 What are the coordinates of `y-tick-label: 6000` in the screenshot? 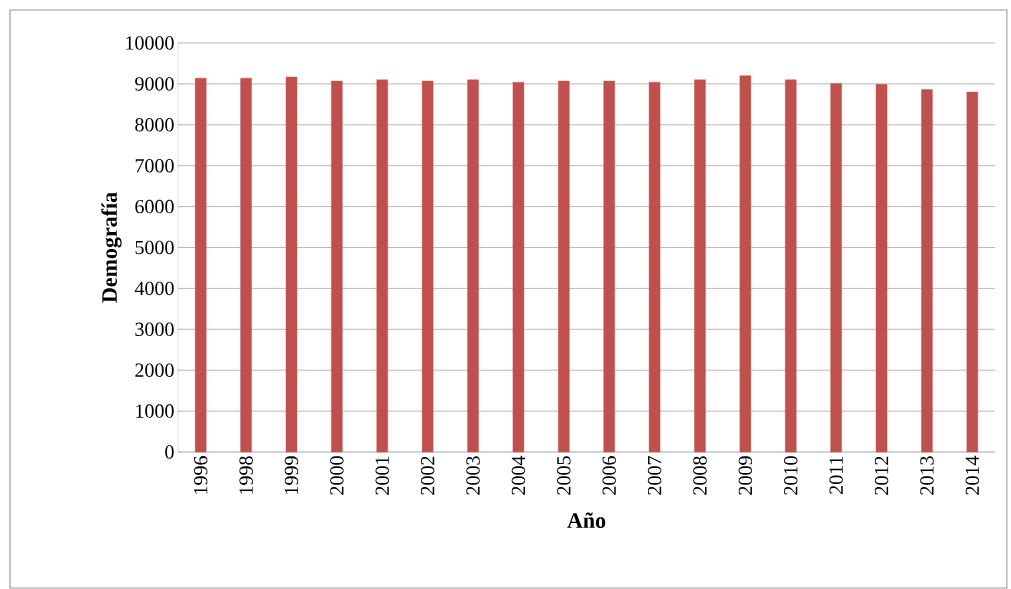 It's located at (154, 206).